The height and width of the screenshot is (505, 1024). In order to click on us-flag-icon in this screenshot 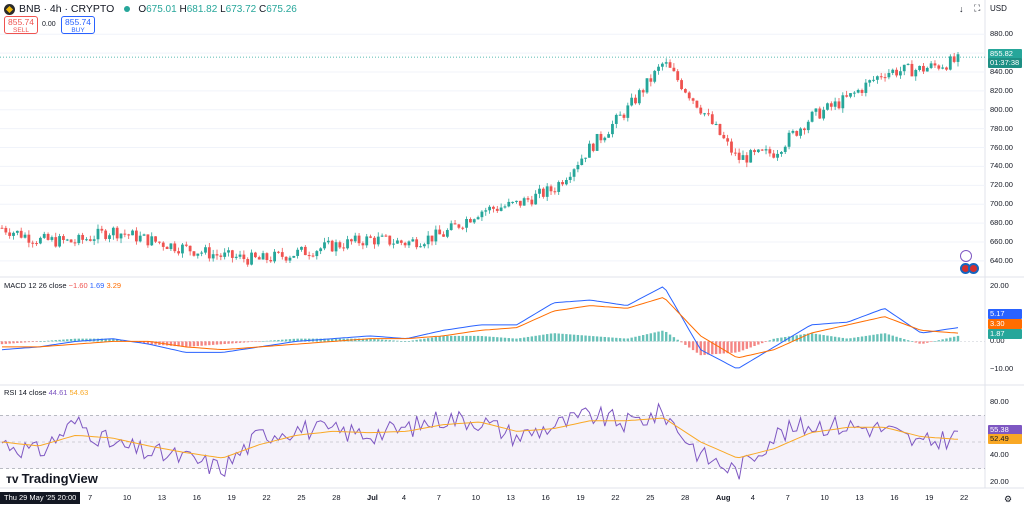, I will do `click(973, 268)`.